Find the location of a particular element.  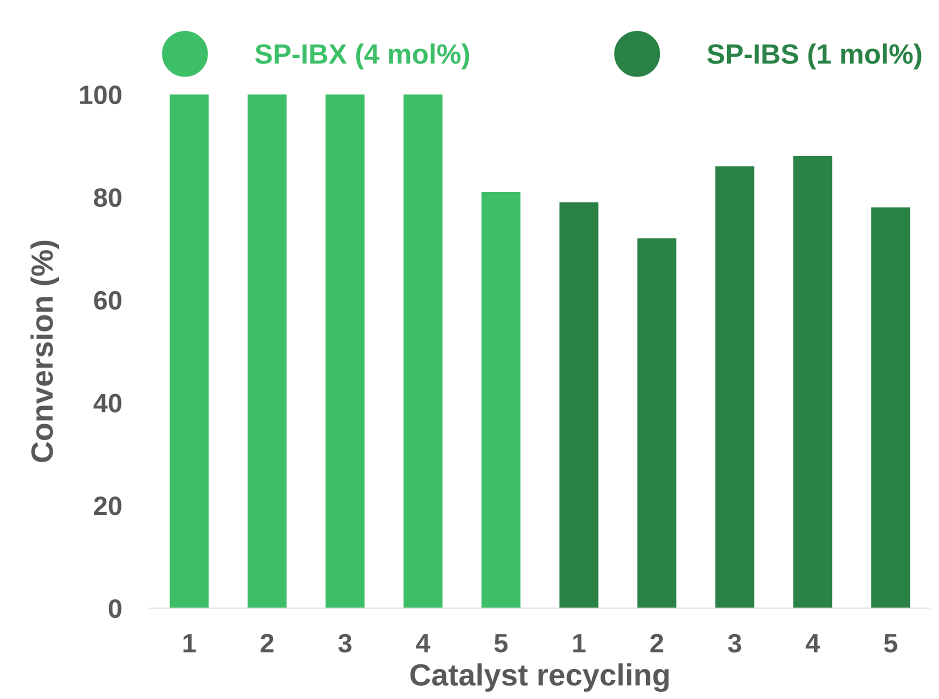

y-tick-label: 0 is located at coordinates (115, 608).